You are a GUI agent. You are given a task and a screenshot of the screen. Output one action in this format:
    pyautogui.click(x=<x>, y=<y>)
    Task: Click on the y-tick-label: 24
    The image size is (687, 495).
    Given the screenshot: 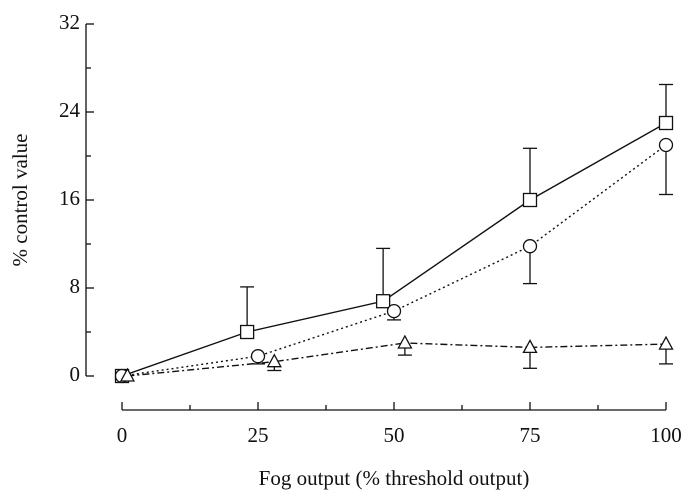 What is the action you would take?
    pyautogui.click(x=70, y=110)
    